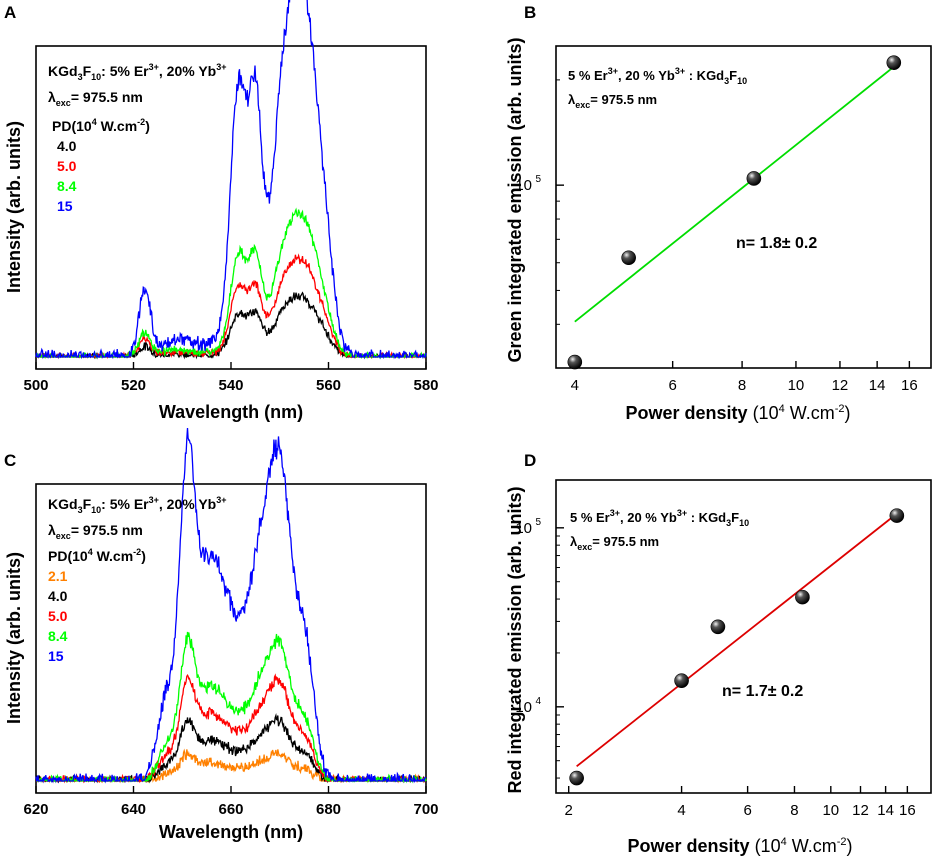 Image resolution: width=941 pixels, height=862 pixels. I want to click on panel-c-y-axis-label: Intensity (arb. units), so click(14, 638).